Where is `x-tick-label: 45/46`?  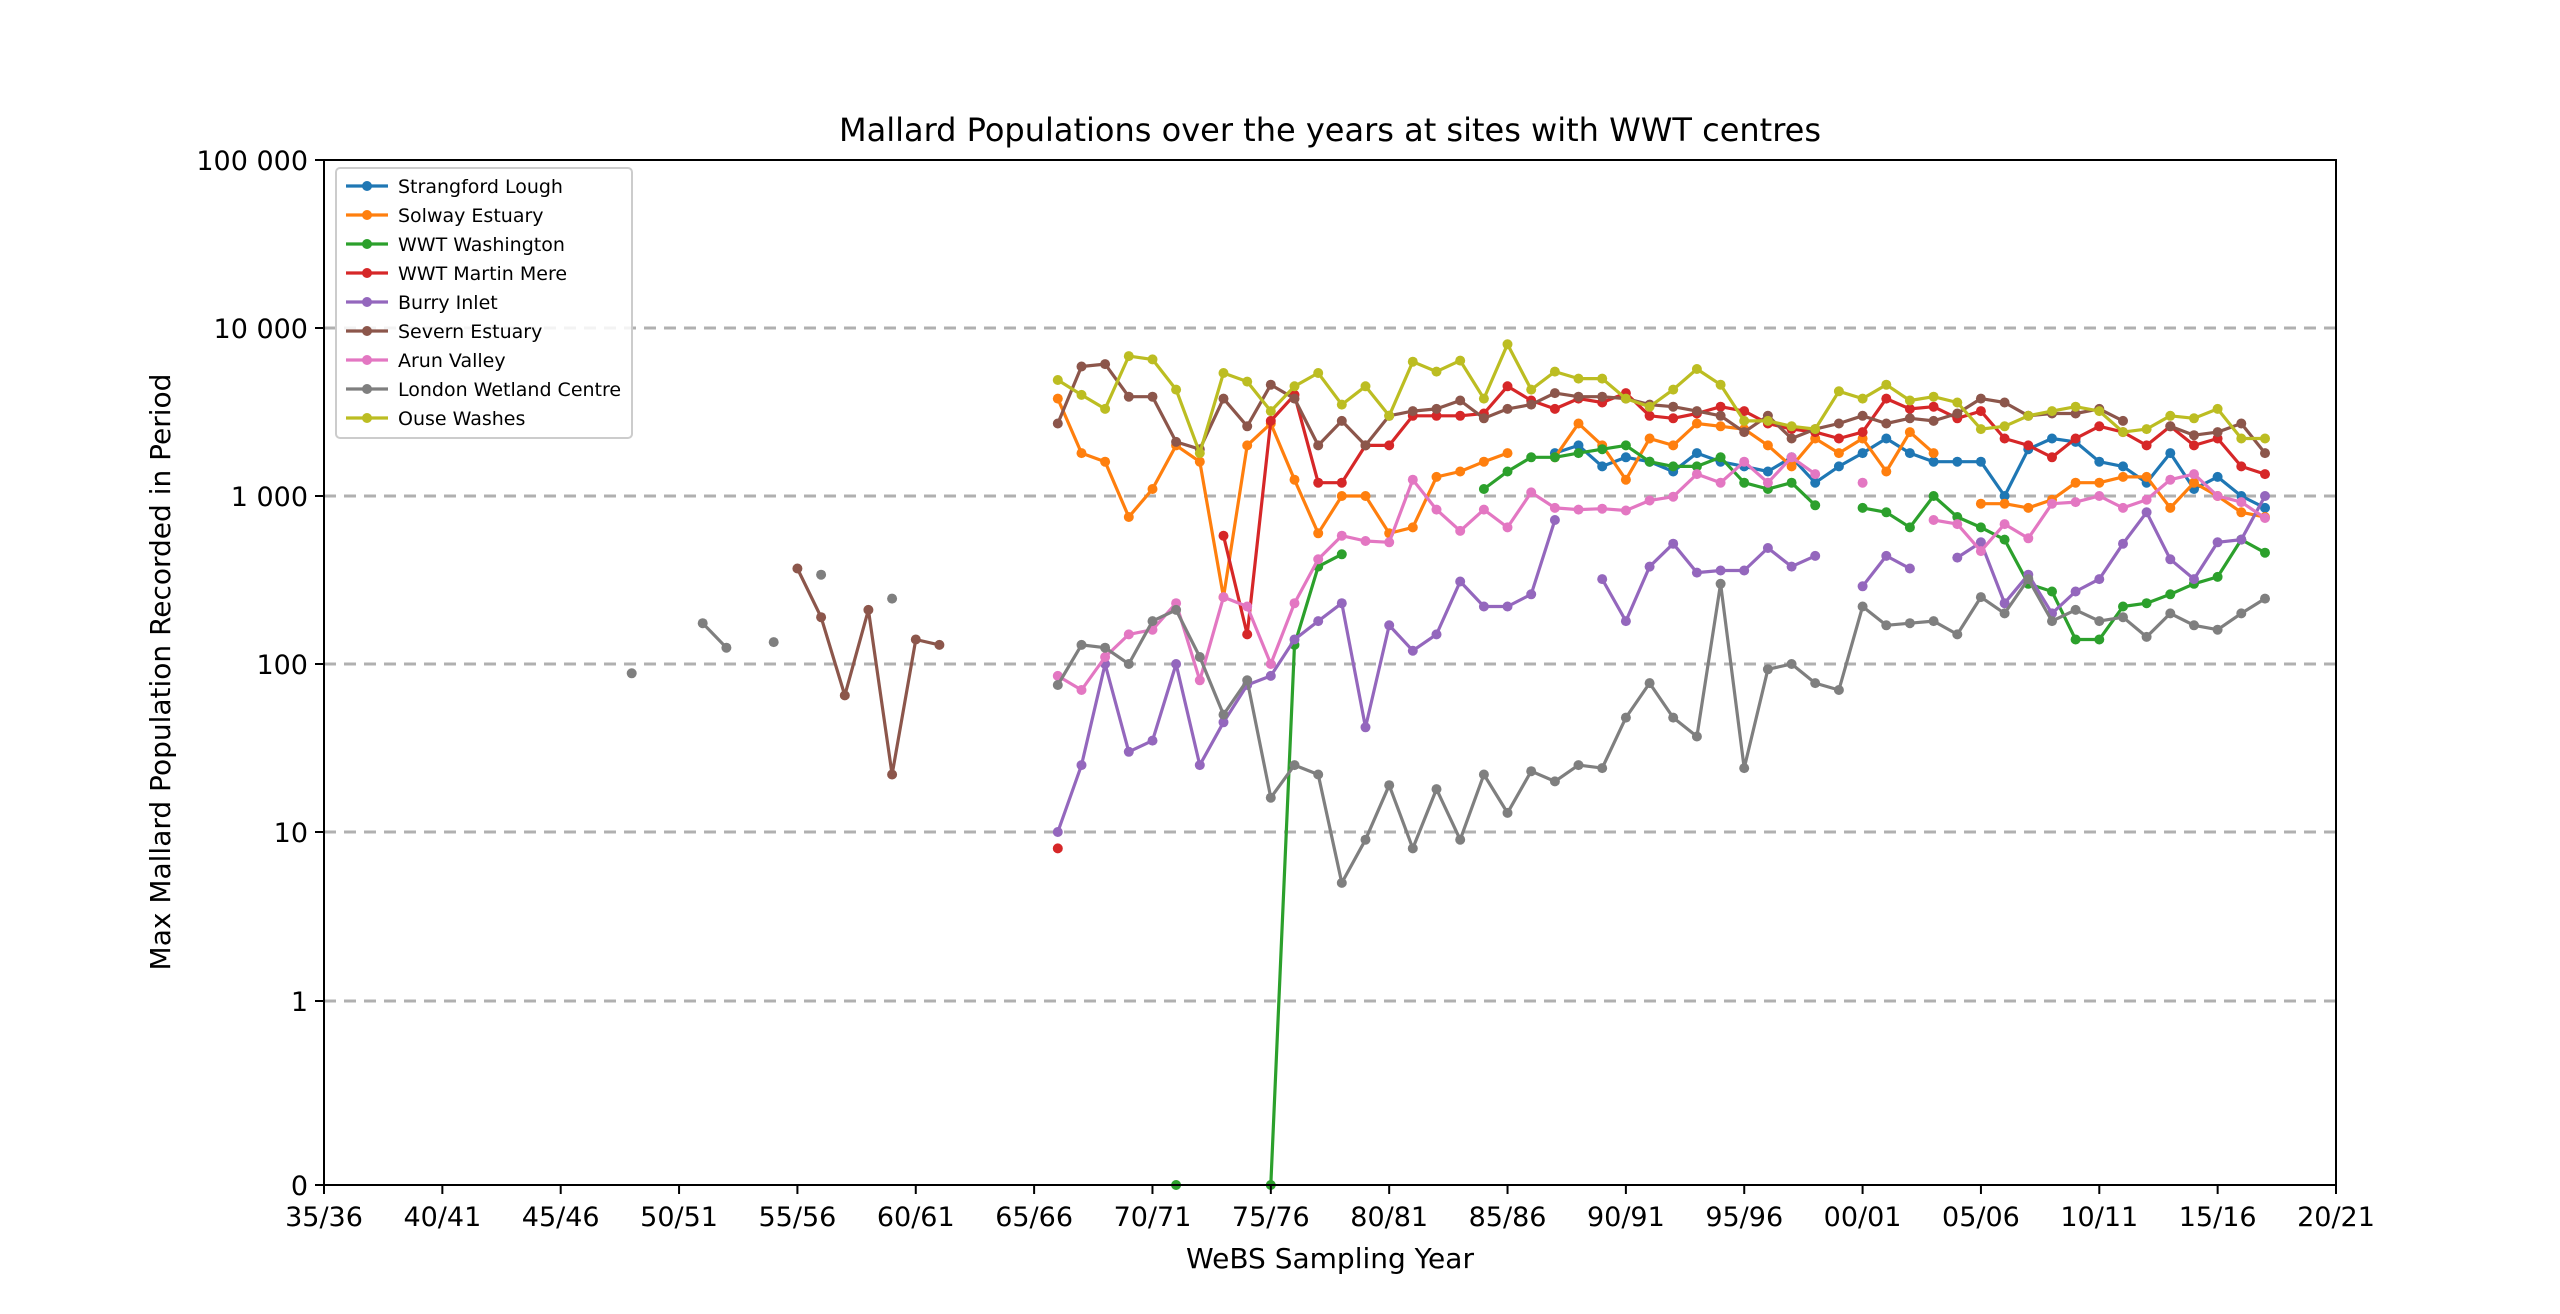
x-tick-label: 45/46 is located at coordinates (561, 1217).